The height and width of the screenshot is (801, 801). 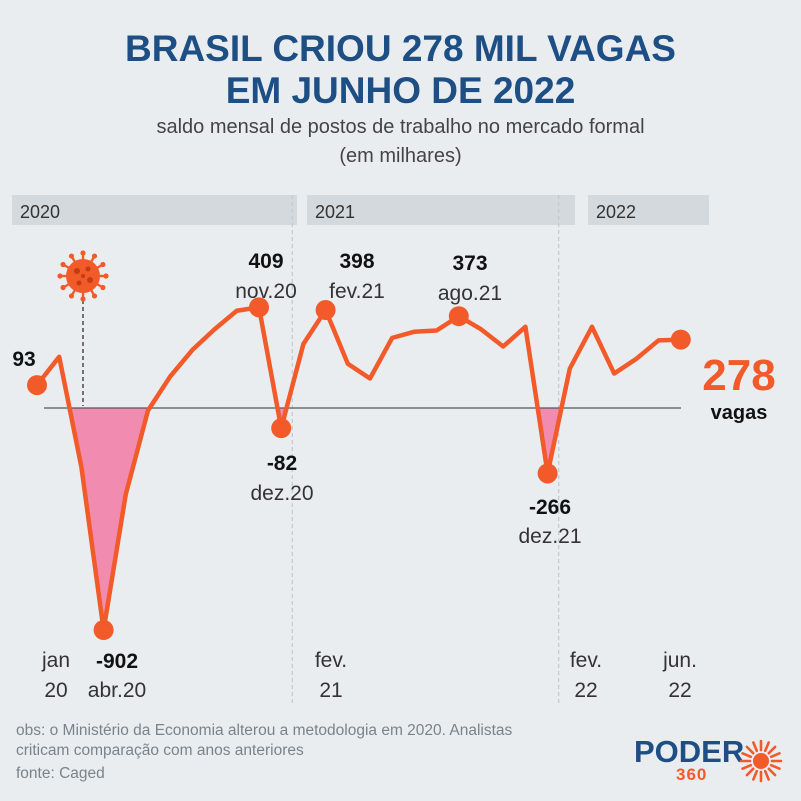 I want to click on marker-nov.20, so click(x=259, y=307).